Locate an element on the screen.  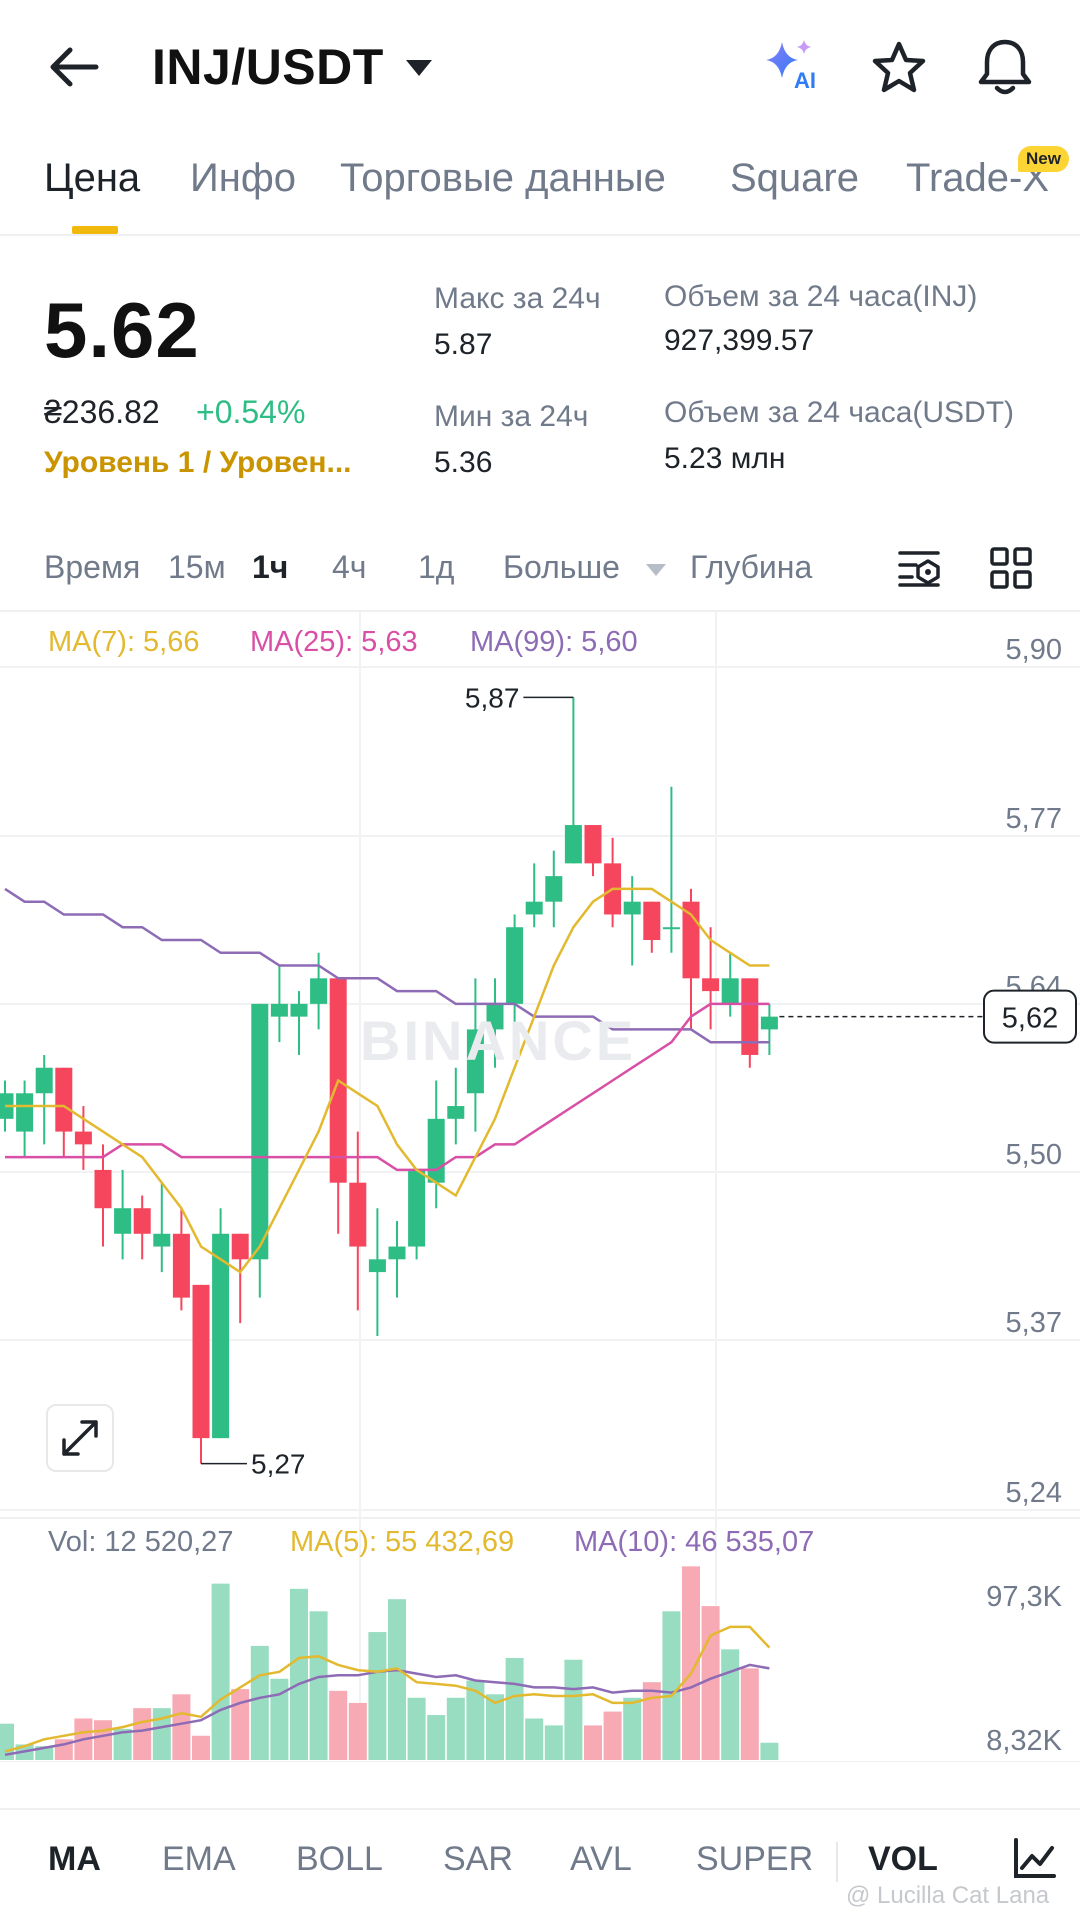
caret-down-icon is located at coordinates (656, 570).